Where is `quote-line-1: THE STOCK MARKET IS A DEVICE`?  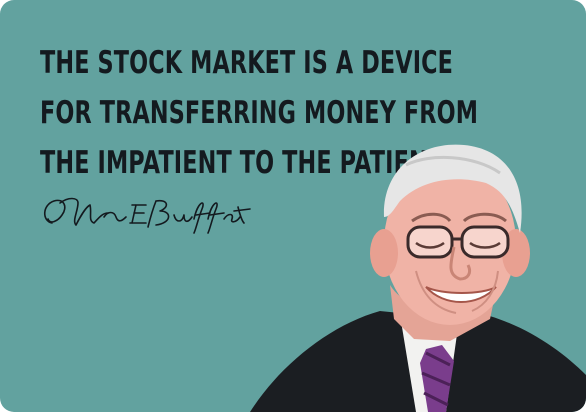
quote-line-1: THE STOCK MARKET IS A DEVICE is located at coordinates (247, 63).